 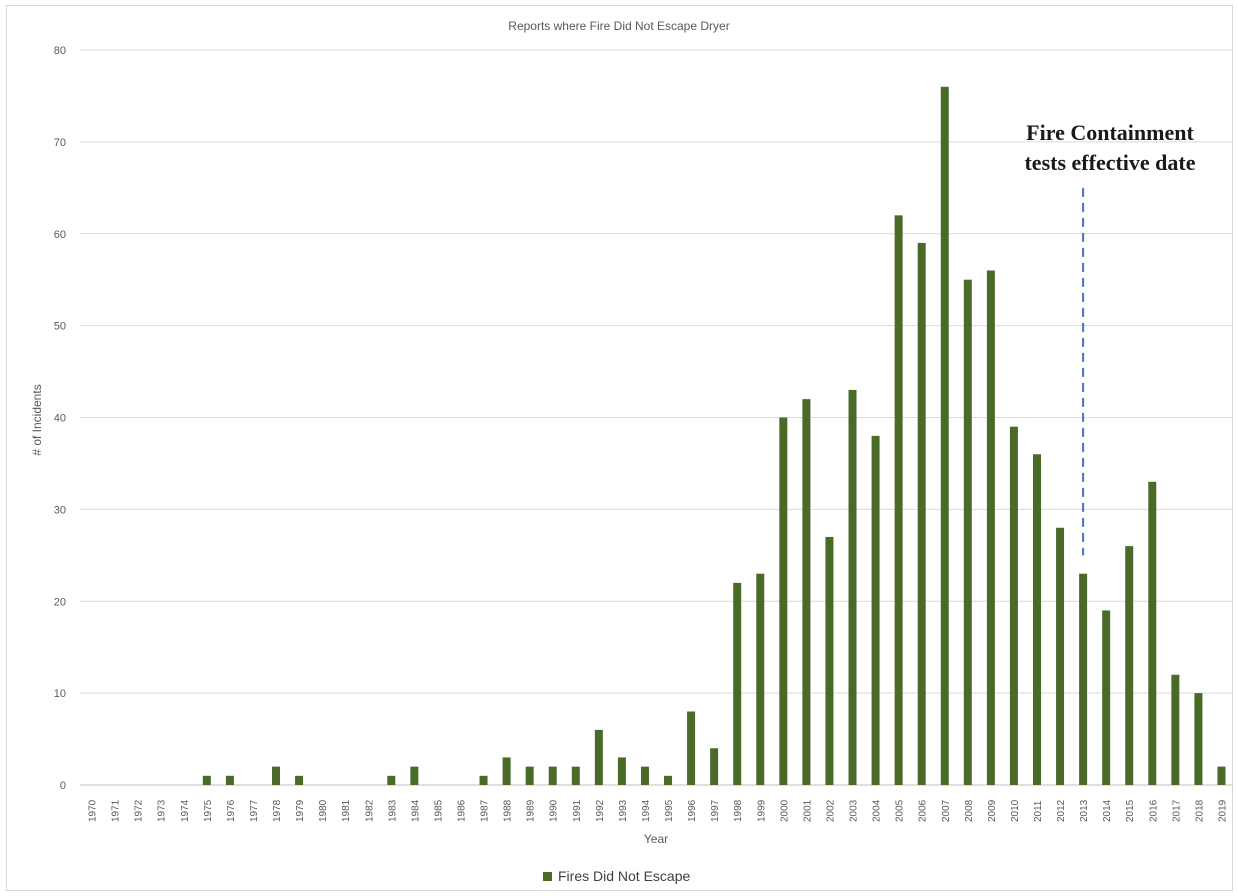 I want to click on x-tick-label: 1984, so click(x=415, y=810).